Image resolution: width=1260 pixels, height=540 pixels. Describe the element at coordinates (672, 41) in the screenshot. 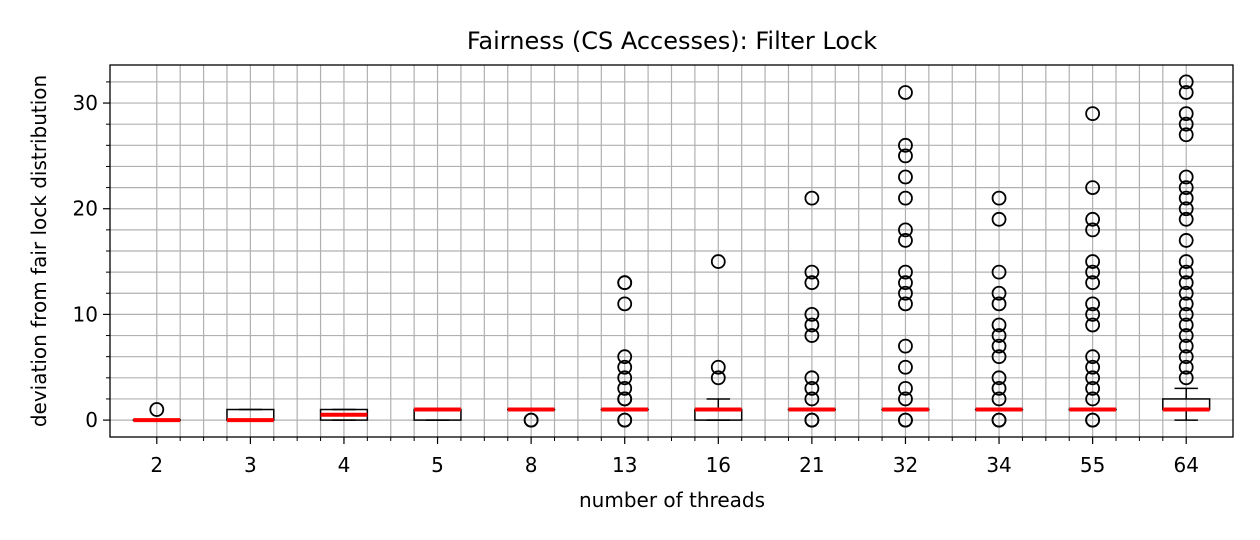

I see `chart-title: Fairness (CS Accesses): Filter Lock` at that location.